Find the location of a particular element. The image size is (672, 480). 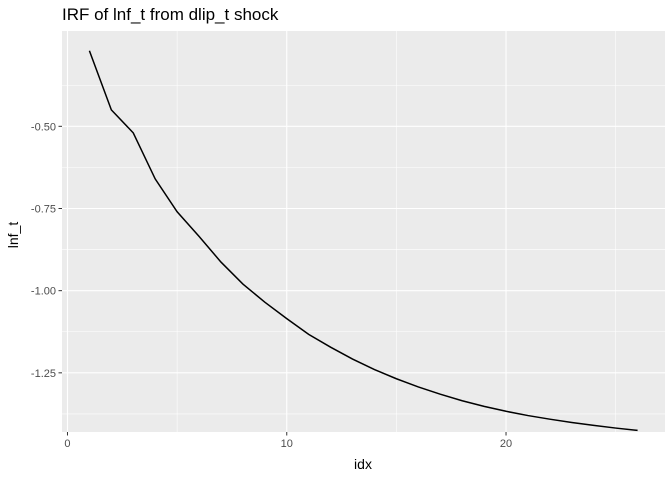

y-tick-label: -0.50 is located at coordinates (43, 127).